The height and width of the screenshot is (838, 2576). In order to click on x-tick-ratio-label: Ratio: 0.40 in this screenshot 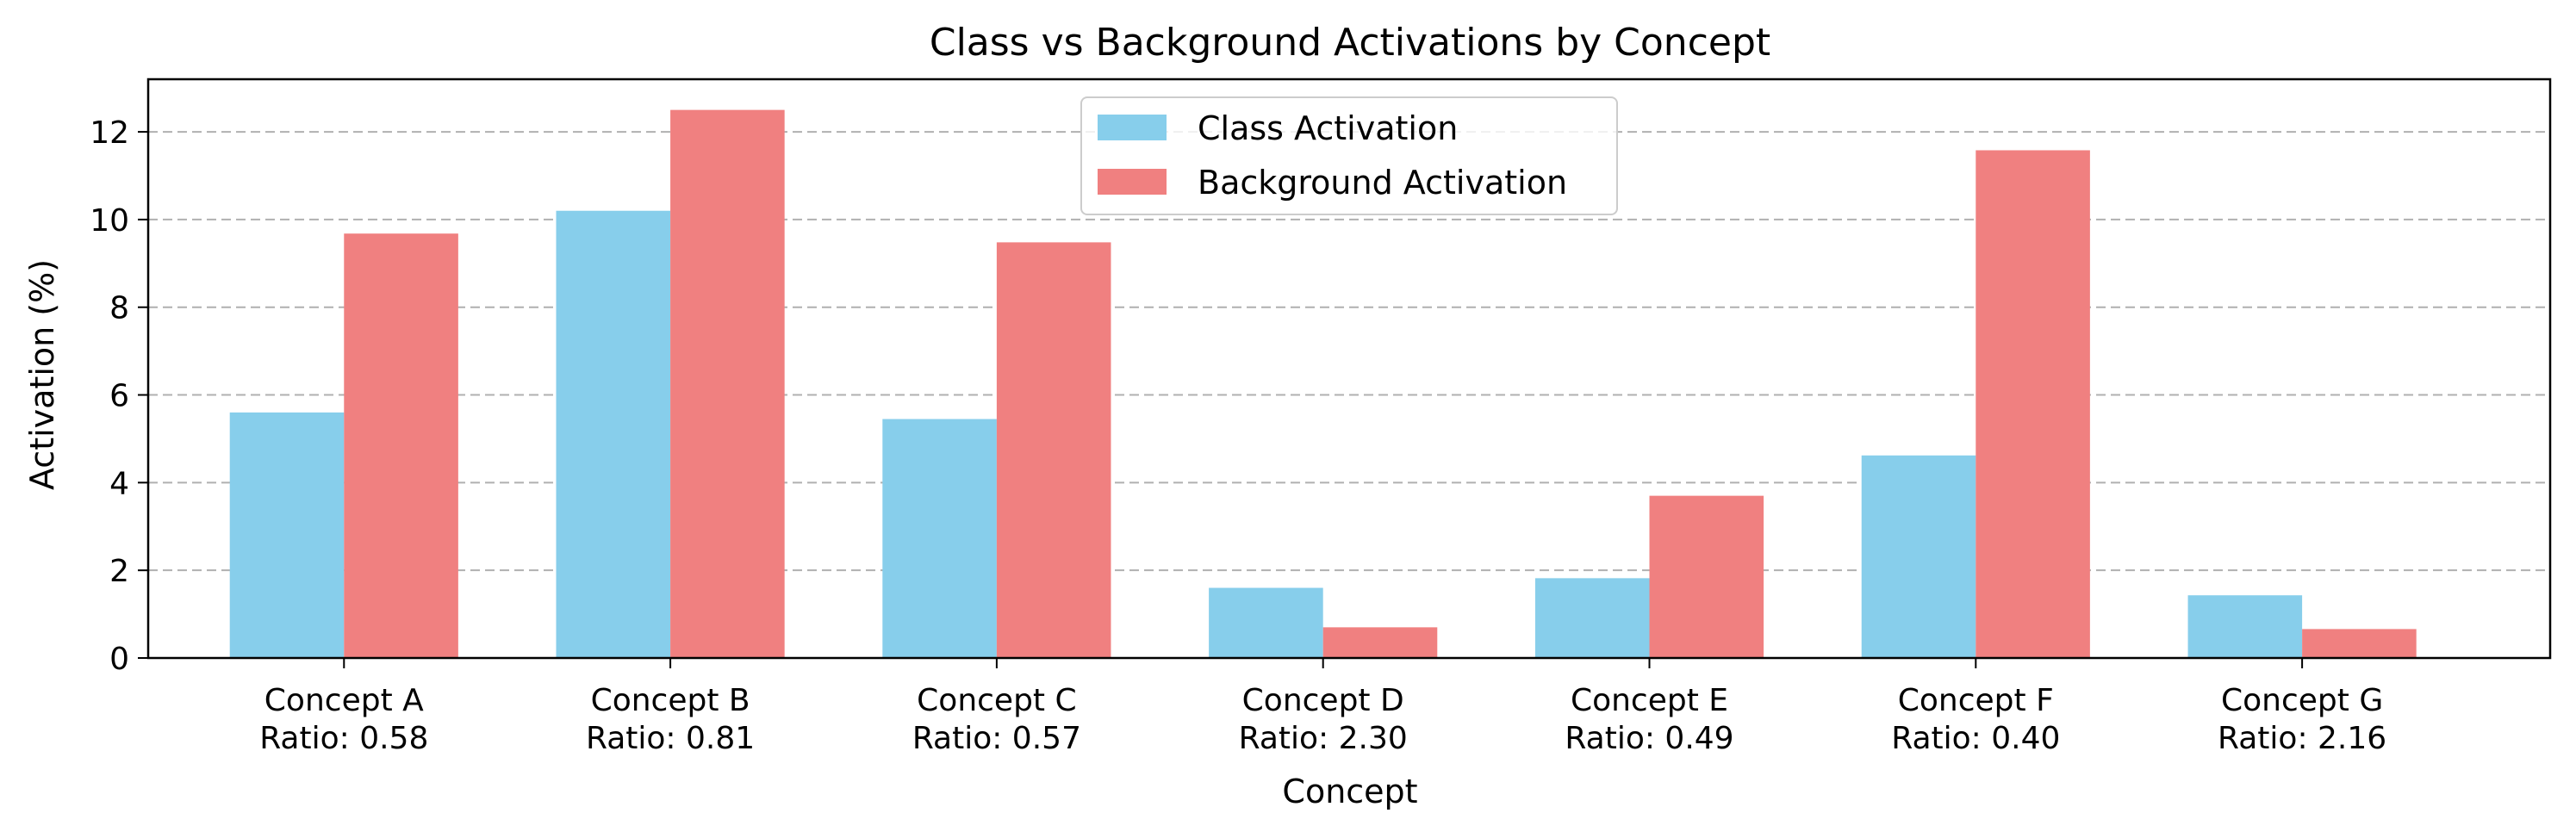, I will do `click(1976, 738)`.